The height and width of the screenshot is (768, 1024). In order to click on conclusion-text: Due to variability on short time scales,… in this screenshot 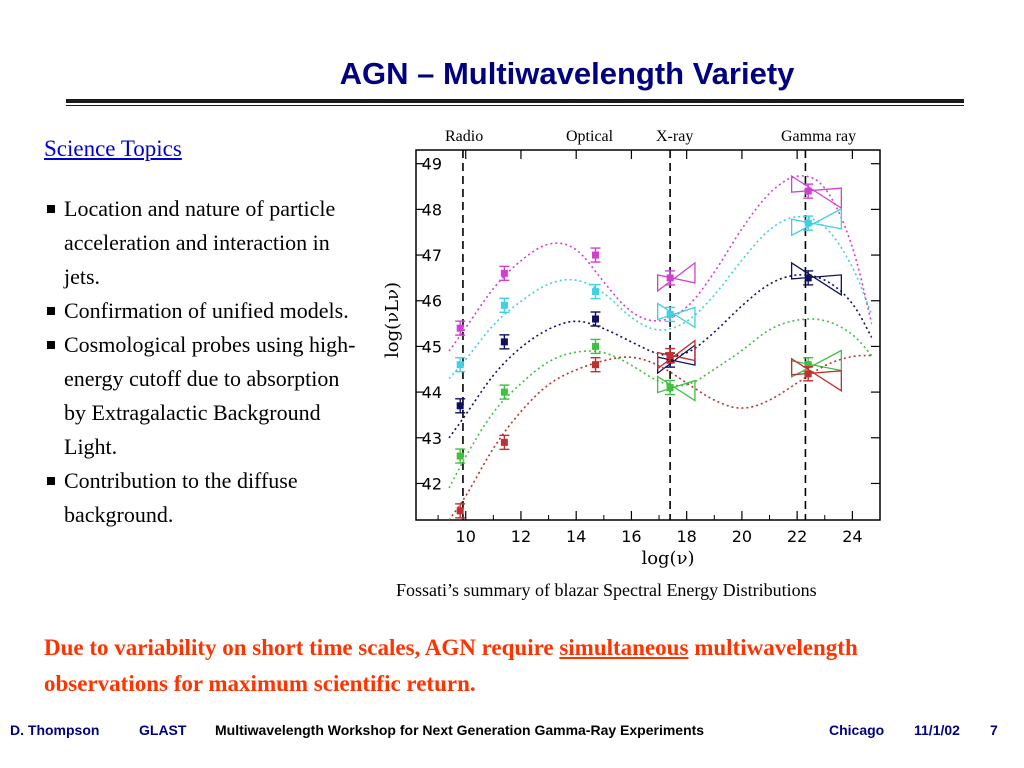, I will do `click(514, 666)`.